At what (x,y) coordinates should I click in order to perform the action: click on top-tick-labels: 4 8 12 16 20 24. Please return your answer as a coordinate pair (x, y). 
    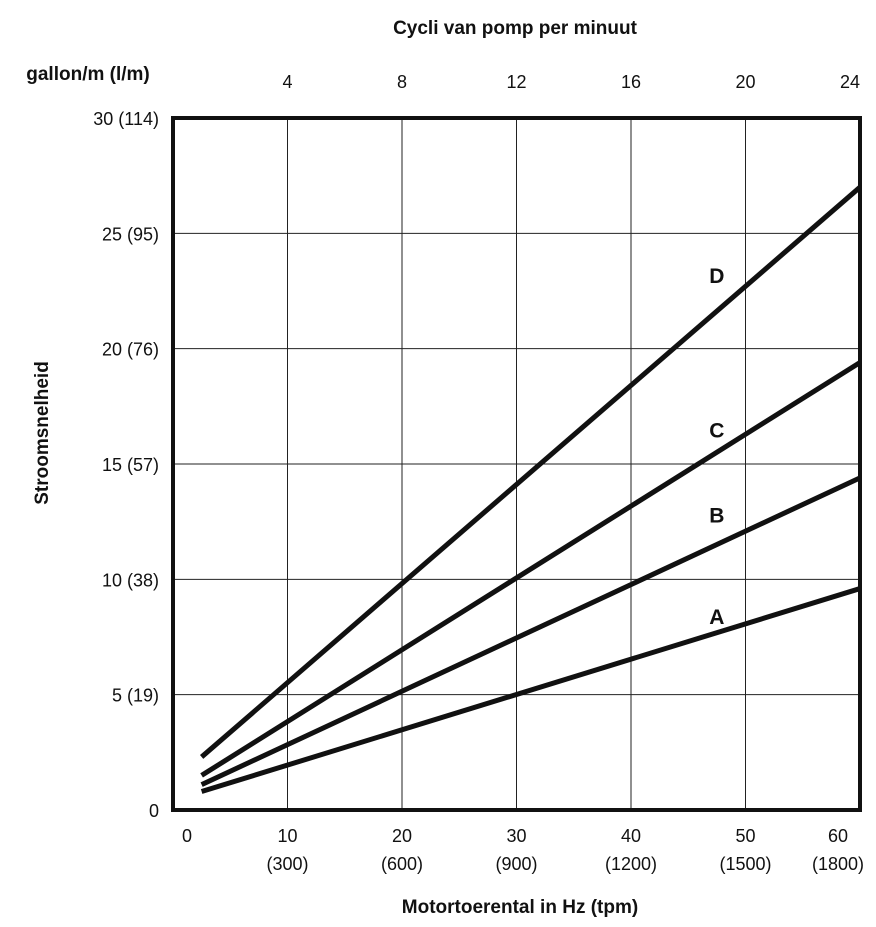
    Looking at the image, I should click on (571, 82).